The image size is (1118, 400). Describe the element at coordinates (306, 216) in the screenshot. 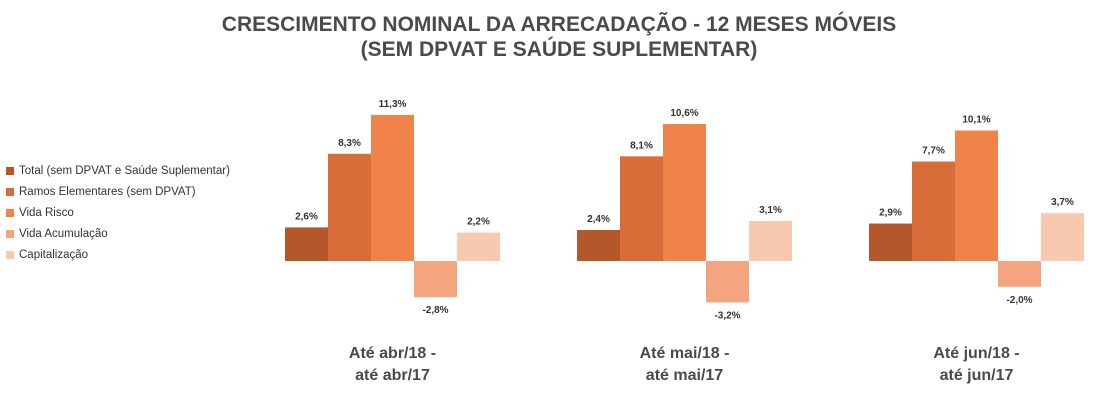

I see `data-label: 2,6%` at that location.